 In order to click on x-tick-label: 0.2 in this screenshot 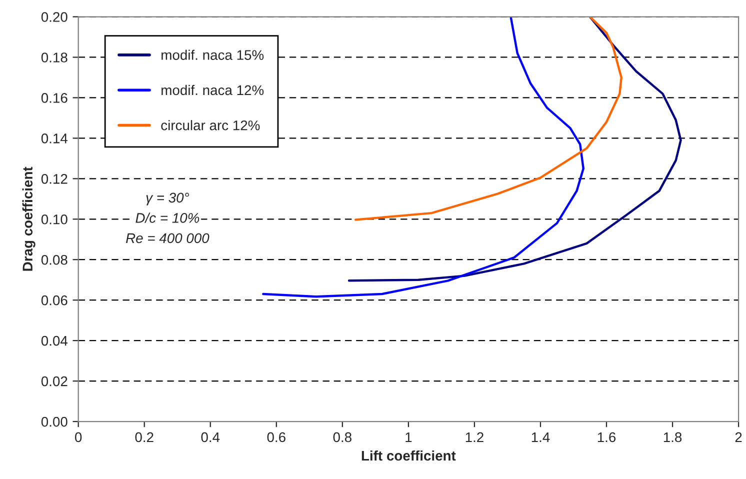, I will do `click(144, 437)`.